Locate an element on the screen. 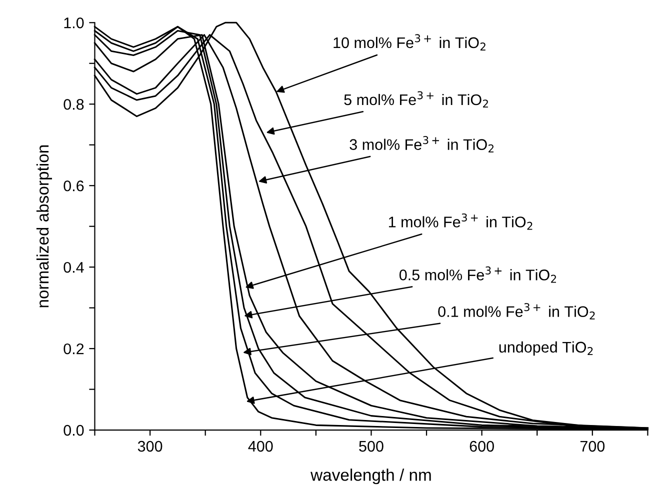  annotation: 5 mol% Fe$^{3+}$ in TiO$_{2}$ is located at coordinates (416, 99).